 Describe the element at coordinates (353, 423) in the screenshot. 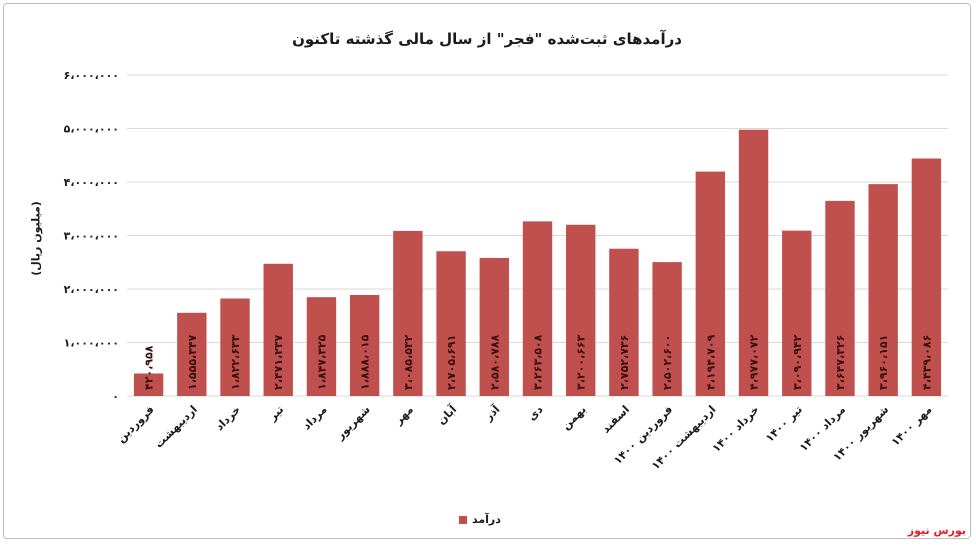

I see `x-tick-label: شهریور` at that location.